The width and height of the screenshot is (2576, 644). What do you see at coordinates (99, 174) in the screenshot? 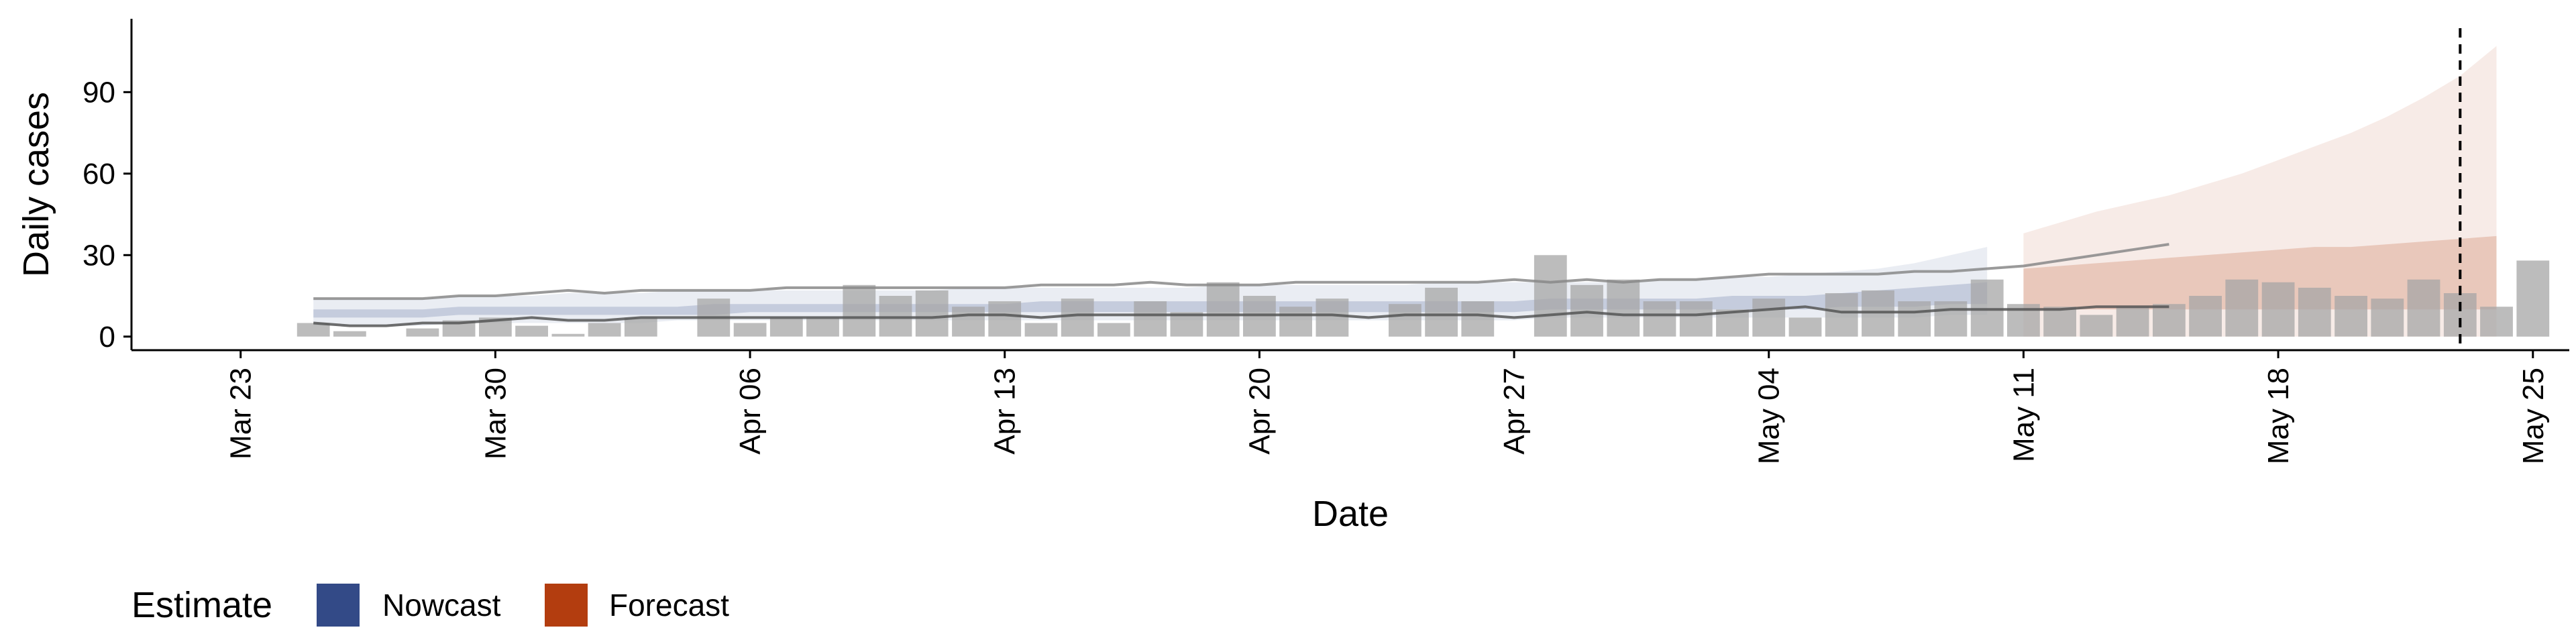
I see `y-tick-label: 60` at bounding box center [99, 174].